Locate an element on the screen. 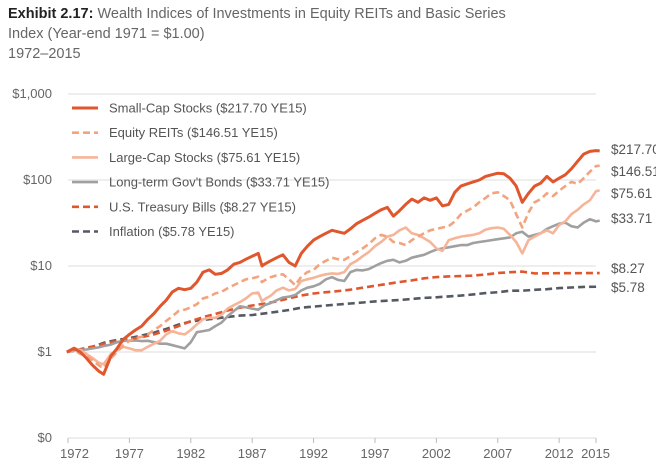  x-tick-label: 2002 is located at coordinates (436, 453).